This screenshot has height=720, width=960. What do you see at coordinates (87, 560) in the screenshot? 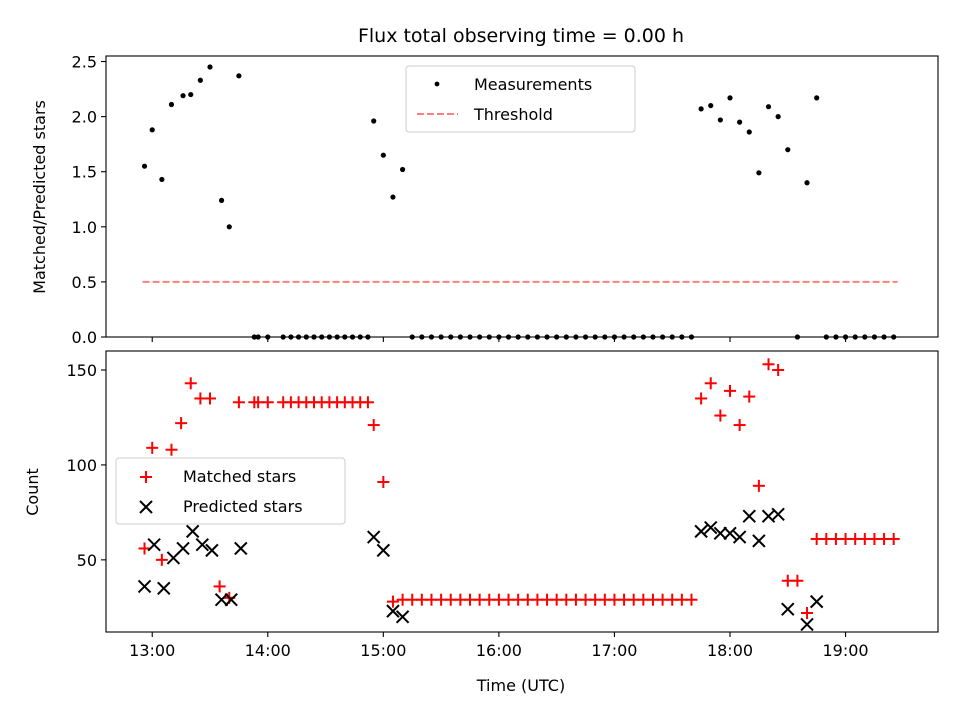
I see `bottom-y-tick-label: 50` at bounding box center [87, 560].